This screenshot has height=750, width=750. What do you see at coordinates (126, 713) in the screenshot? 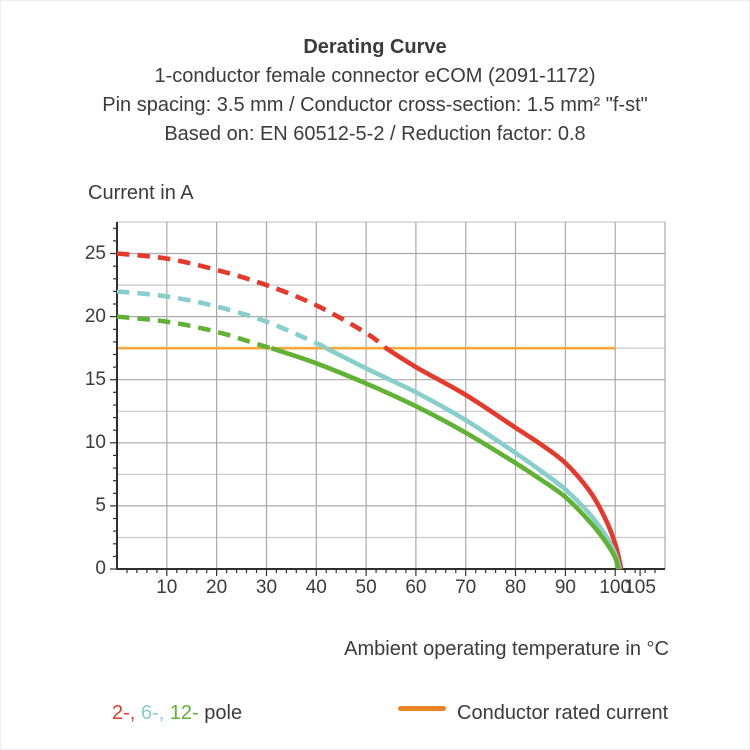
I see `legend-pole-item: 2-,` at bounding box center [126, 713].